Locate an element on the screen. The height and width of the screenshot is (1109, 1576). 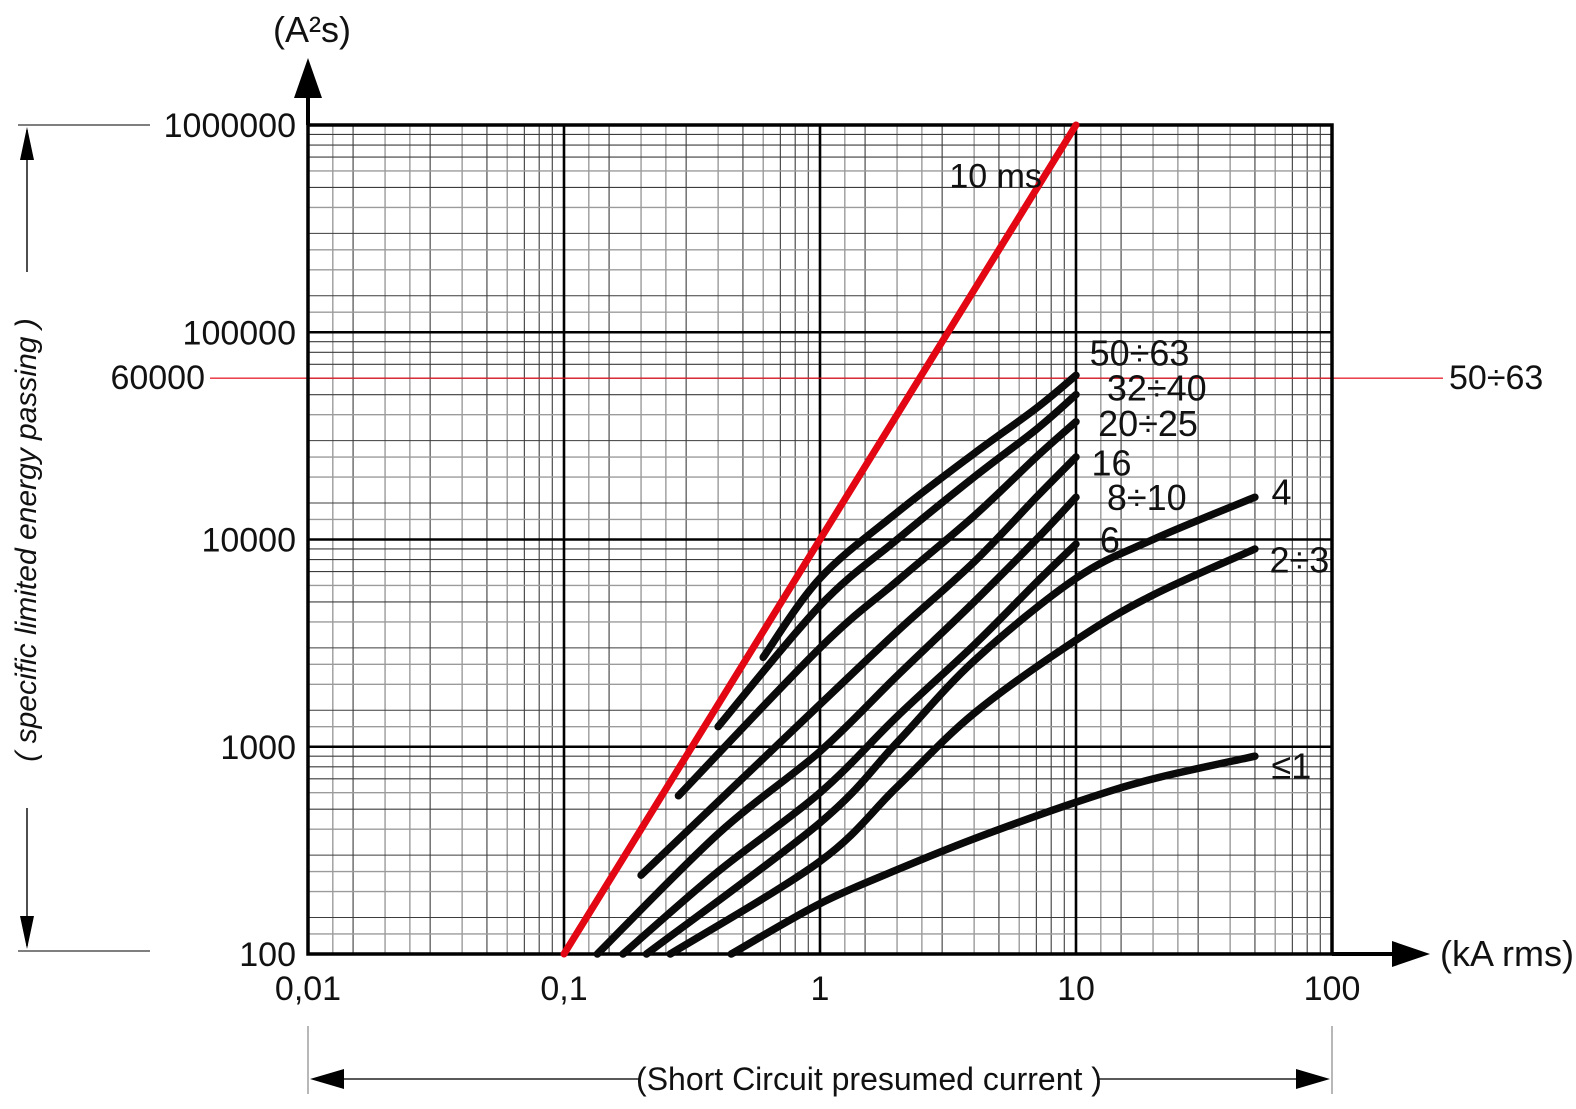
highlight-left-label: 60000 is located at coordinates (157, 378).